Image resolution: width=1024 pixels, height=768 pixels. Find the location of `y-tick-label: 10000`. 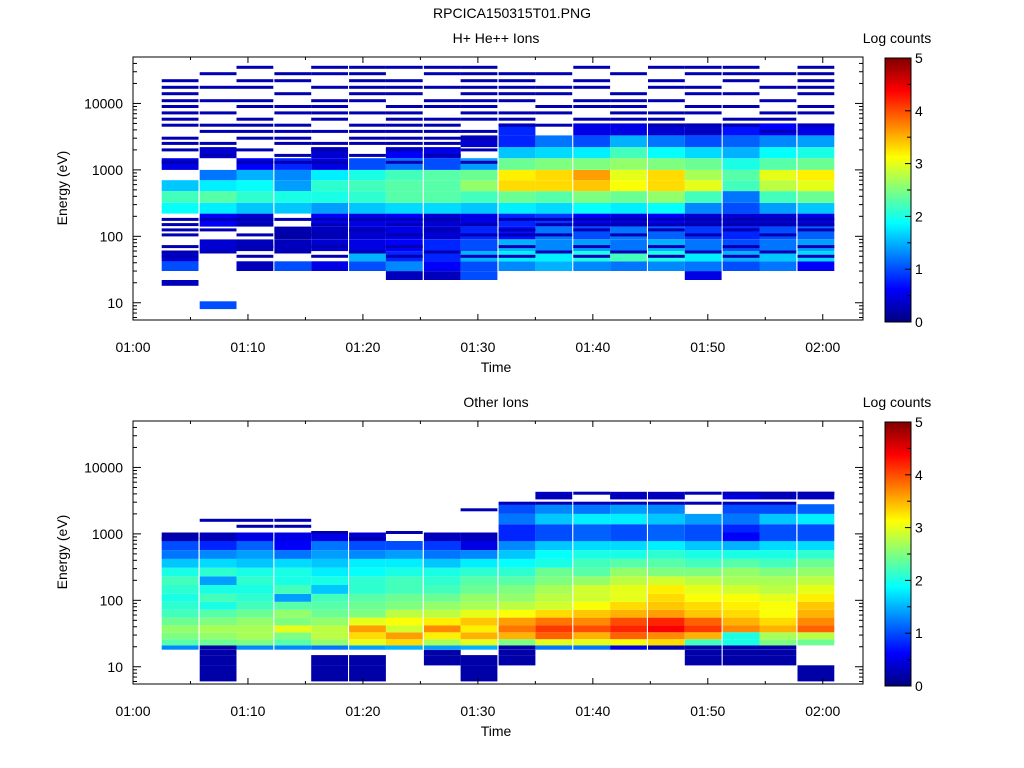

y-tick-label: 10000 is located at coordinates (103, 103).